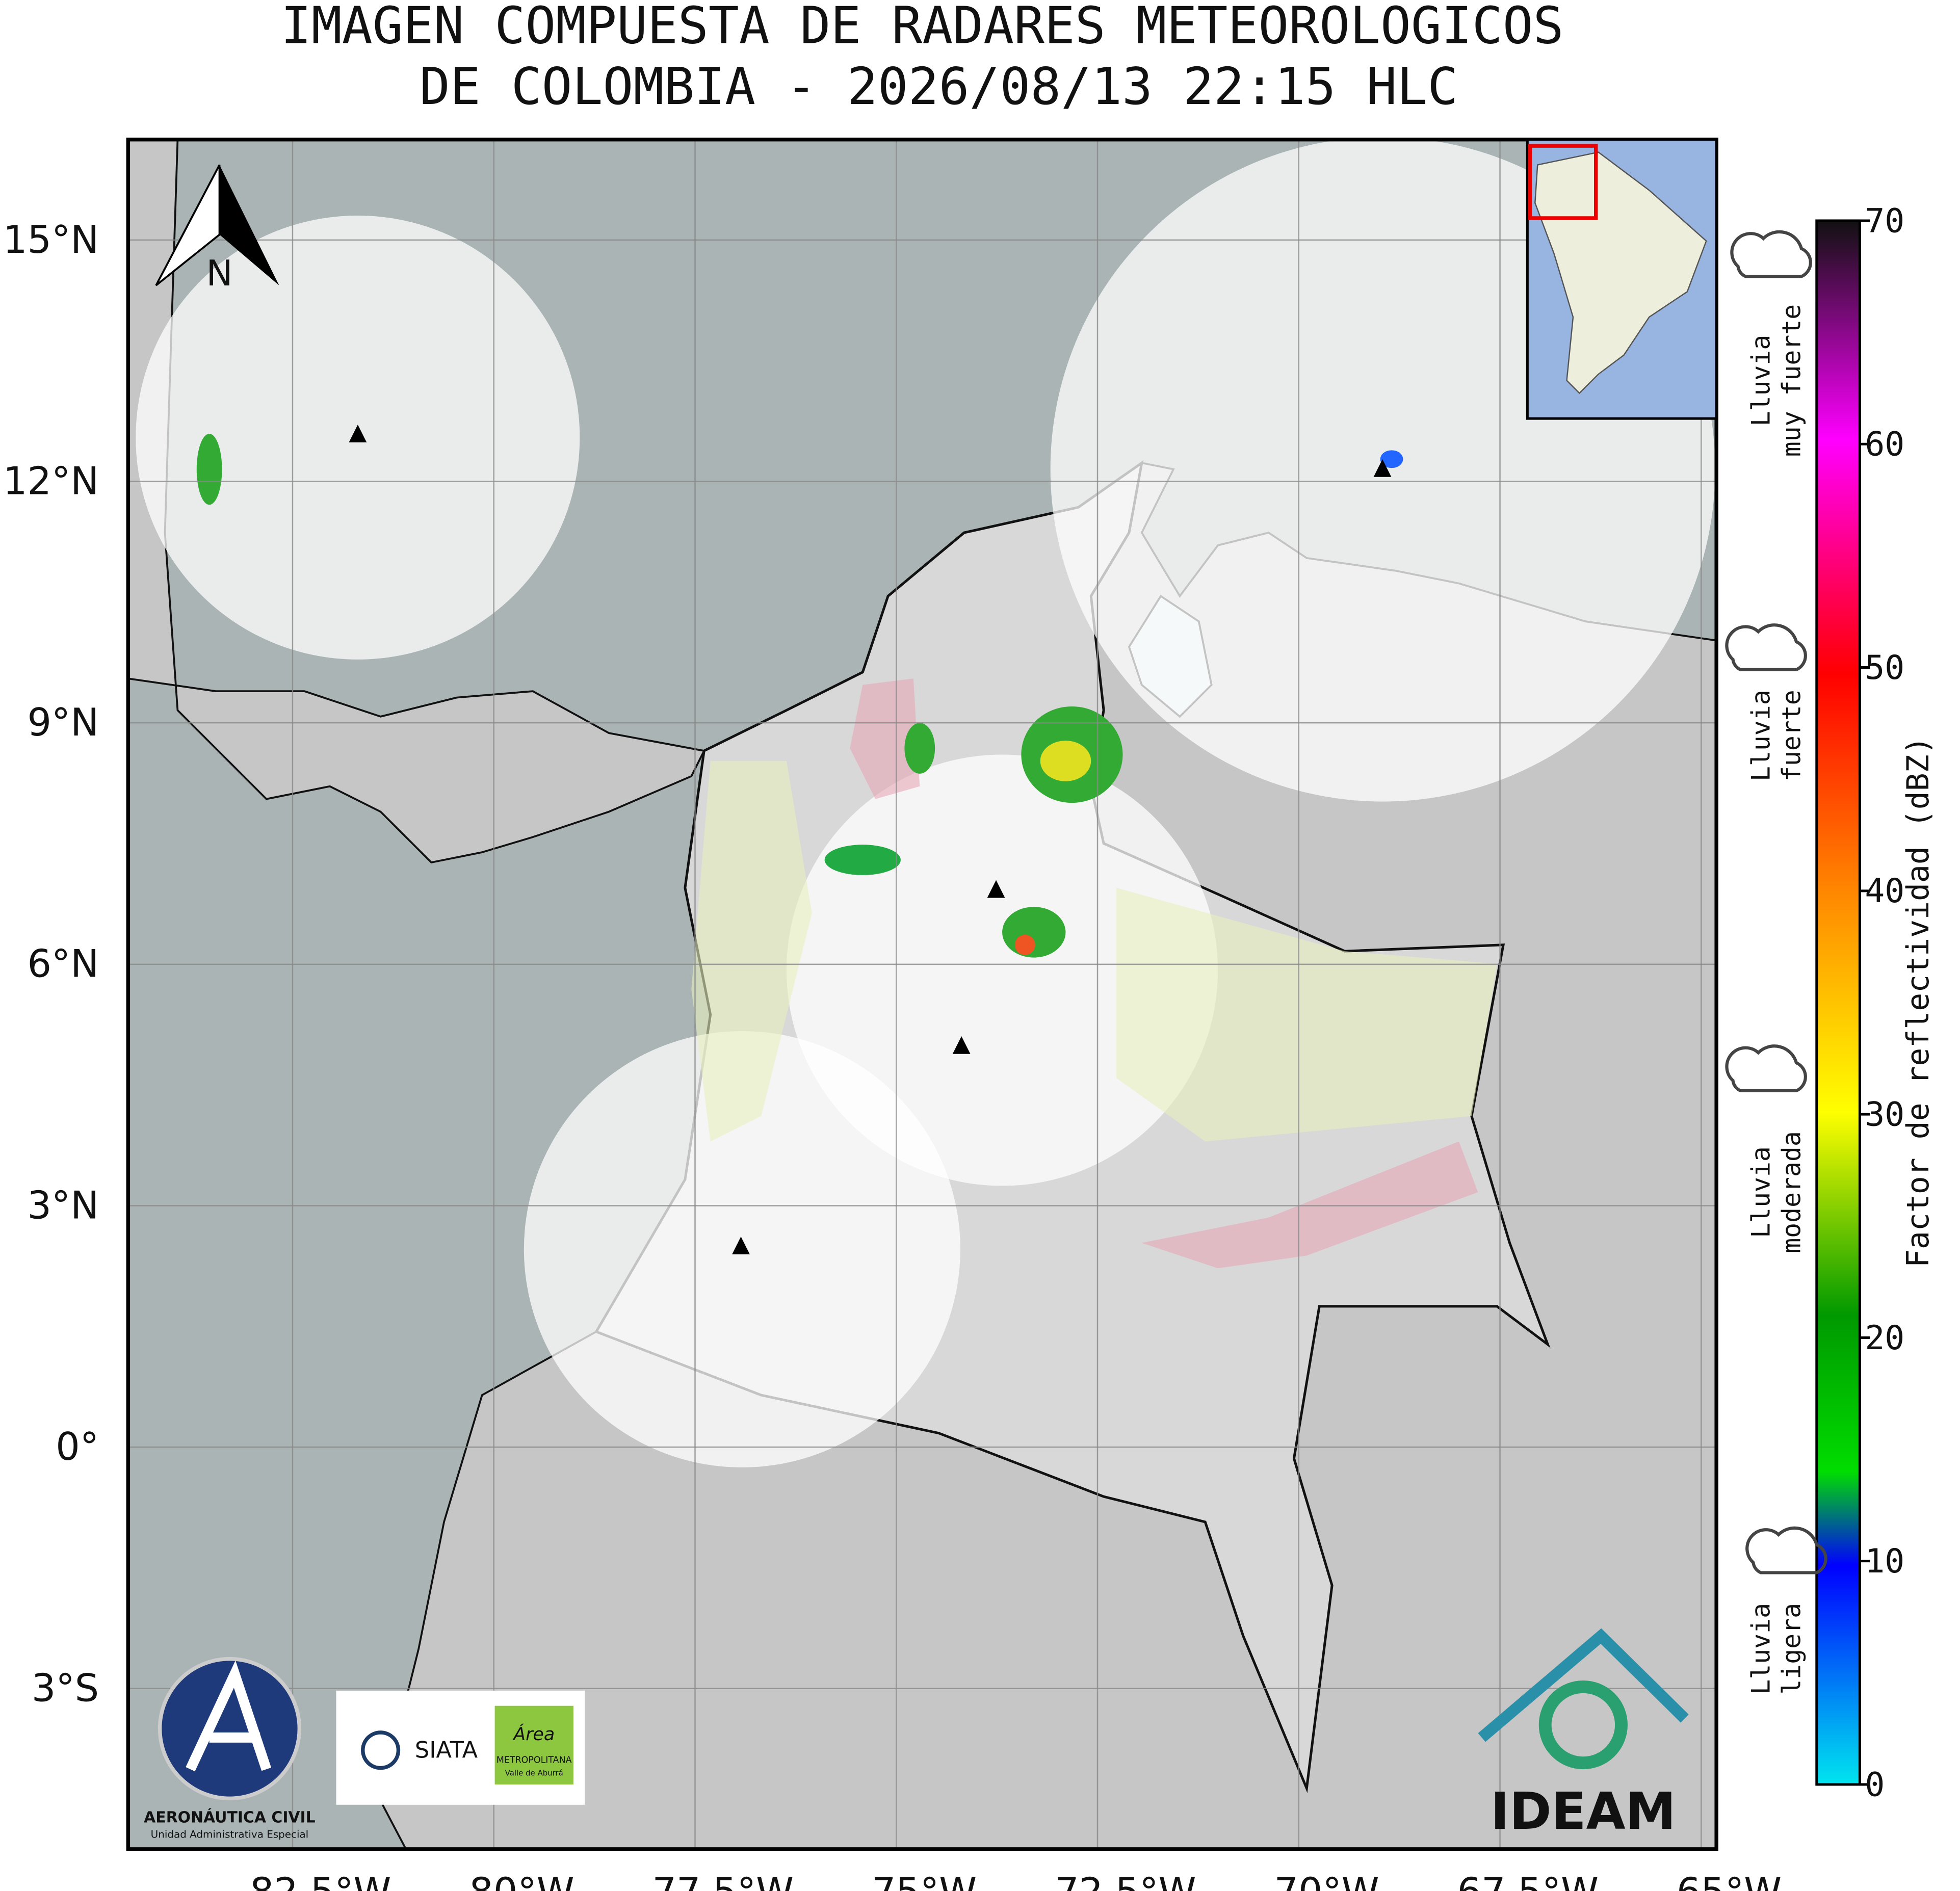 The height and width of the screenshot is (1891, 1960). Describe the element at coordinates (51, 240) in the screenshot. I see `lat-tick-label: 15°N` at that location.